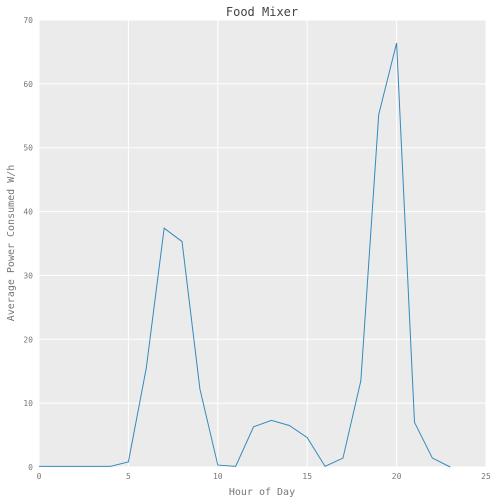 This screenshot has height=503, width=499. What do you see at coordinates (218, 476) in the screenshot?
I see `x-tick-label: 10` at bounding box center [218, 476].